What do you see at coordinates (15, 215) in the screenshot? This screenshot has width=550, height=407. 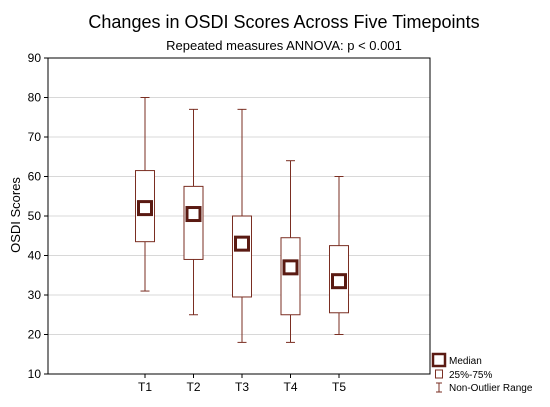 I see `y-axis-label: OSDI Scores` at bounding box center [15, 215].